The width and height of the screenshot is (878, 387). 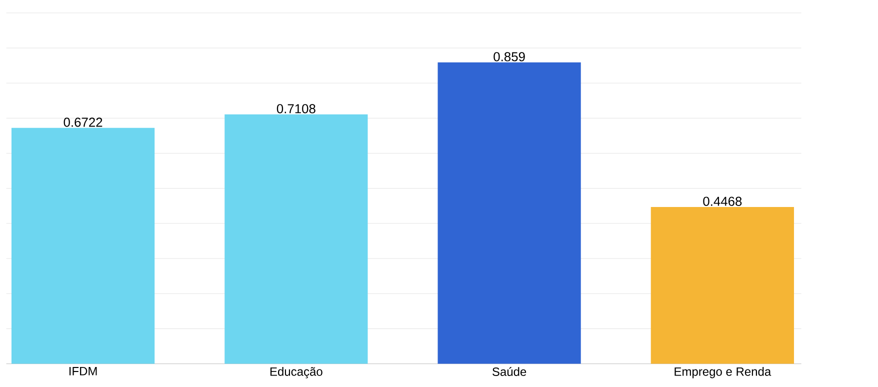 I want to click on x-tick-label: IFDM, so click(x=83, y=371).